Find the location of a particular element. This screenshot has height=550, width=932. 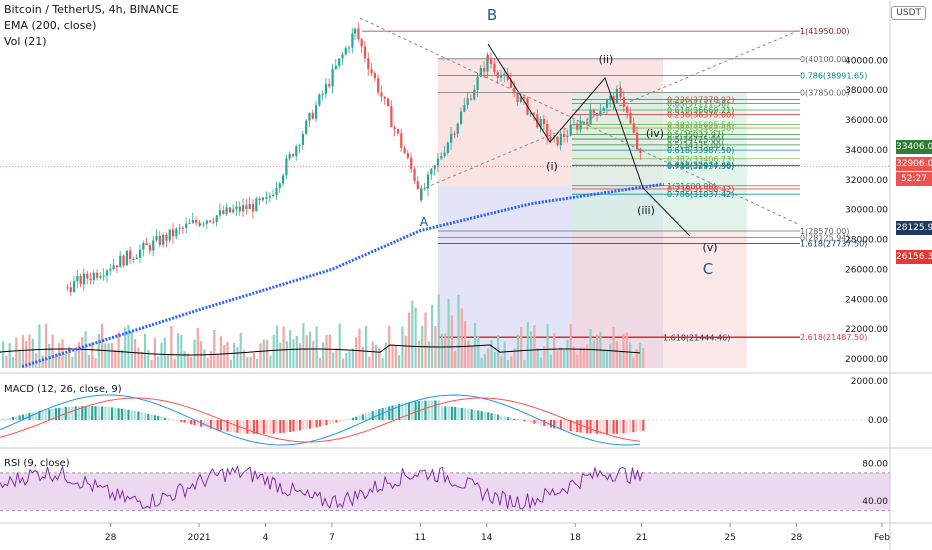

currency-button: USDT is located at coordinates (908, 13).